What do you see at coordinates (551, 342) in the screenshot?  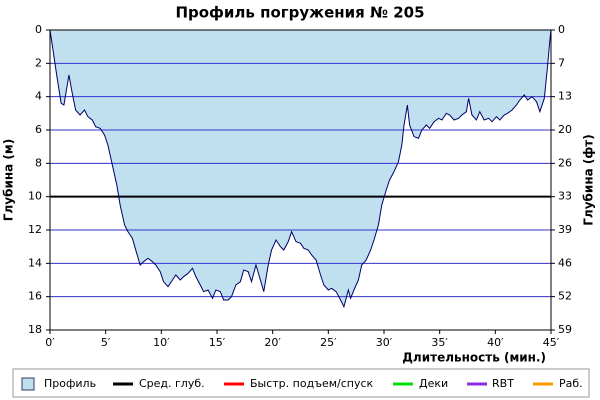 I see `x-tick-label: 45′` at bounding box center [551, 342].